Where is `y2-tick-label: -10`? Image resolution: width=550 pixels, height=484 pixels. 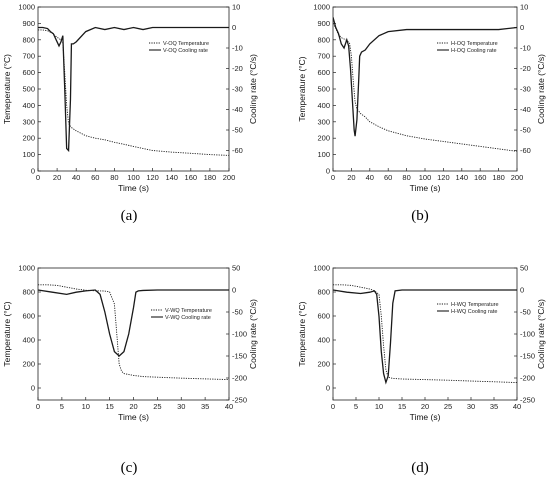 y2-tick-label: -10 is located at coordinates (525, 48).